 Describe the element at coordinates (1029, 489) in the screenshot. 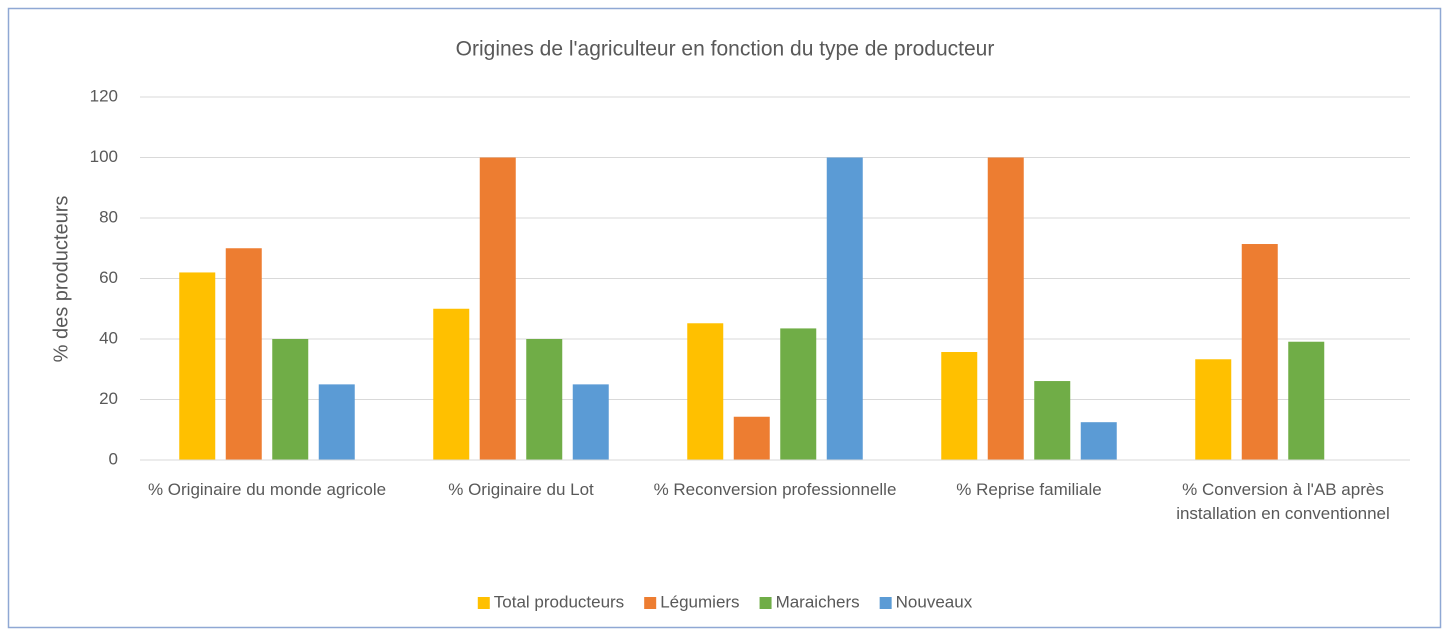

I see `x-tick-label: % Reprise familiale` at that location.